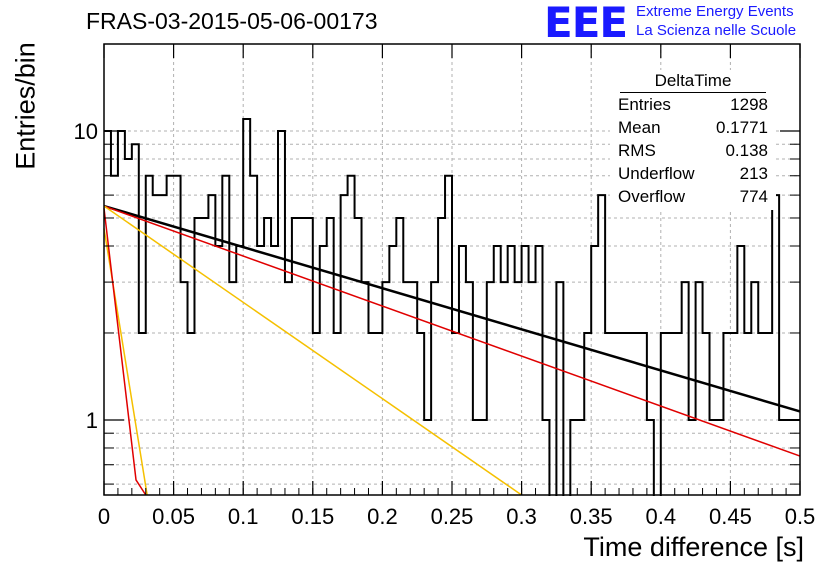 Image resolution: width=836 pixels, height=572 pixels. I want to click on stats-row-underflow: Underflow 213, so click(693, 173).